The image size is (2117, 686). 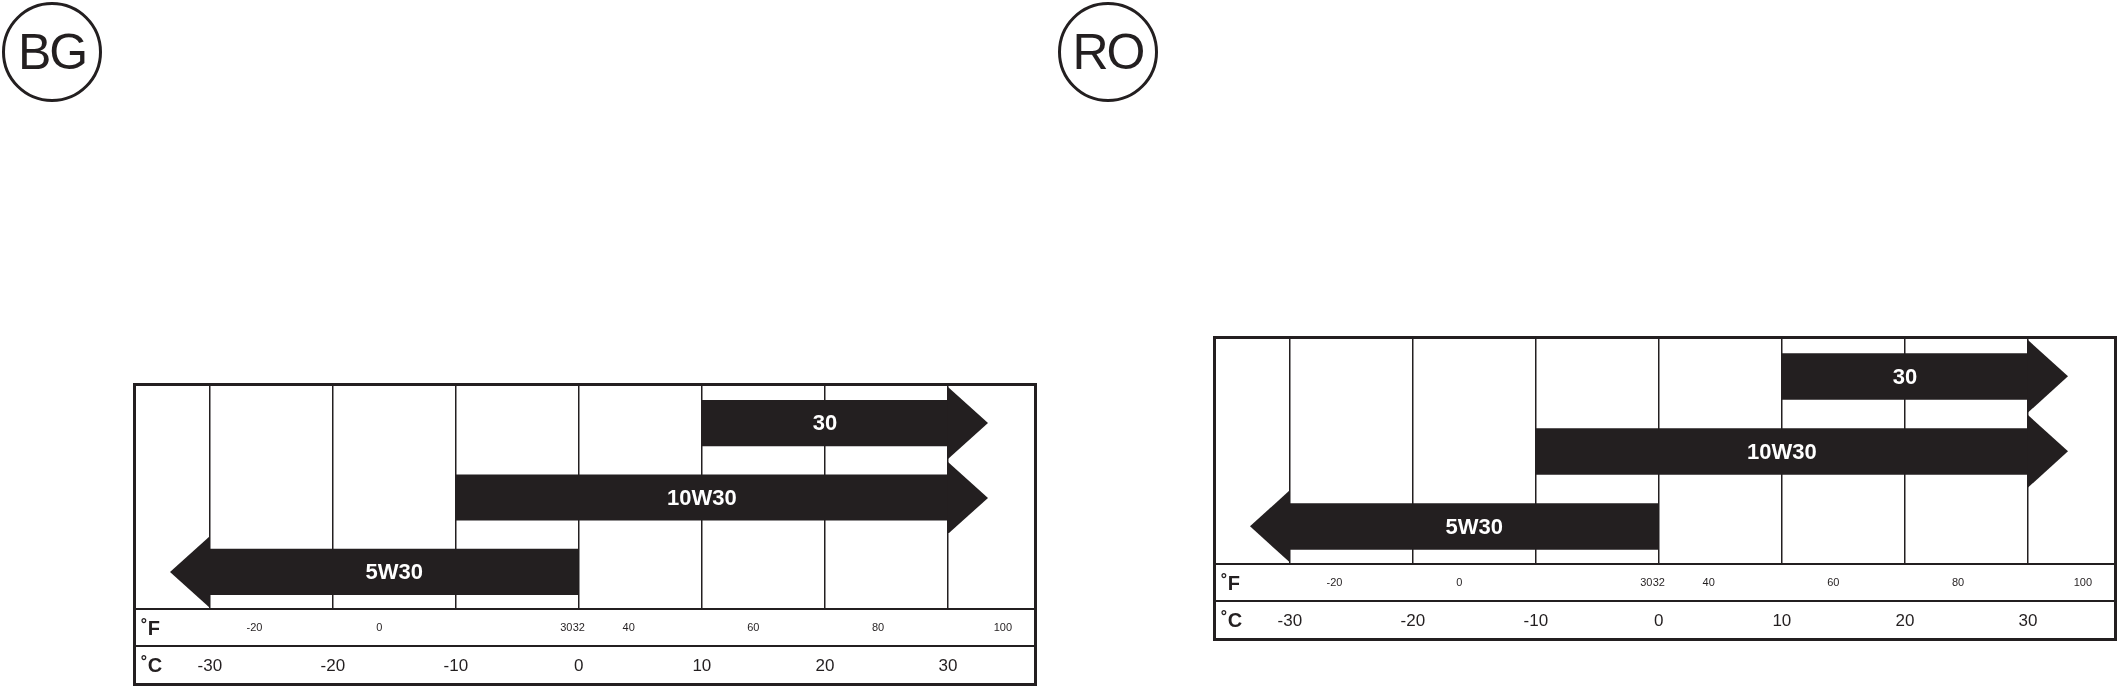 What do you see at coordinates (52, 52) in the screenshot?
I see `chart-title: BG` at bounding box center [52, 52].